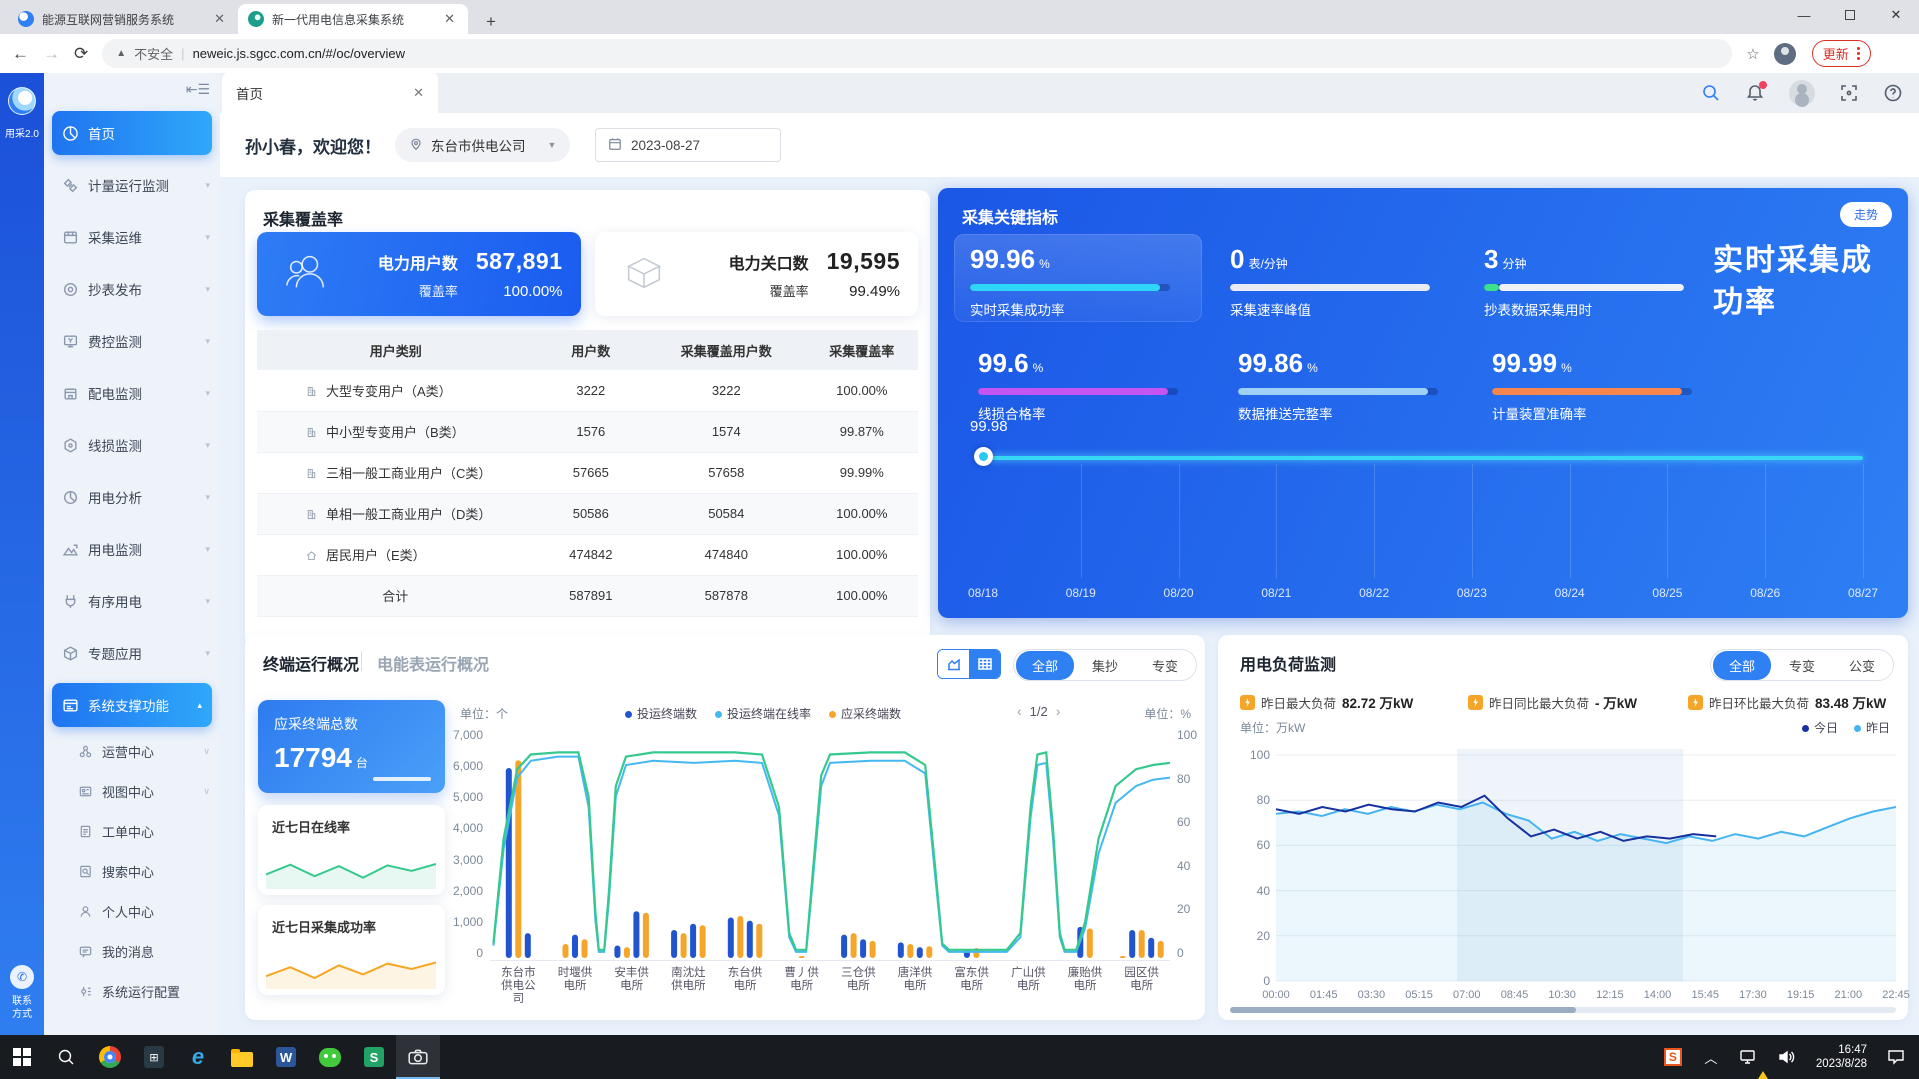 Image resolution: width=1919 pixels, height=1079 pixels. Describe the element at coordinates (865, 713) in the screenshot. I see `legend-item: 应采终端数` at that location.